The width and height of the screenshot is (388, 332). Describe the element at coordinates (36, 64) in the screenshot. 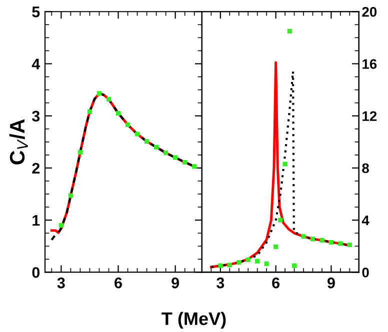

I see `y-tick-label: 4` at that location.